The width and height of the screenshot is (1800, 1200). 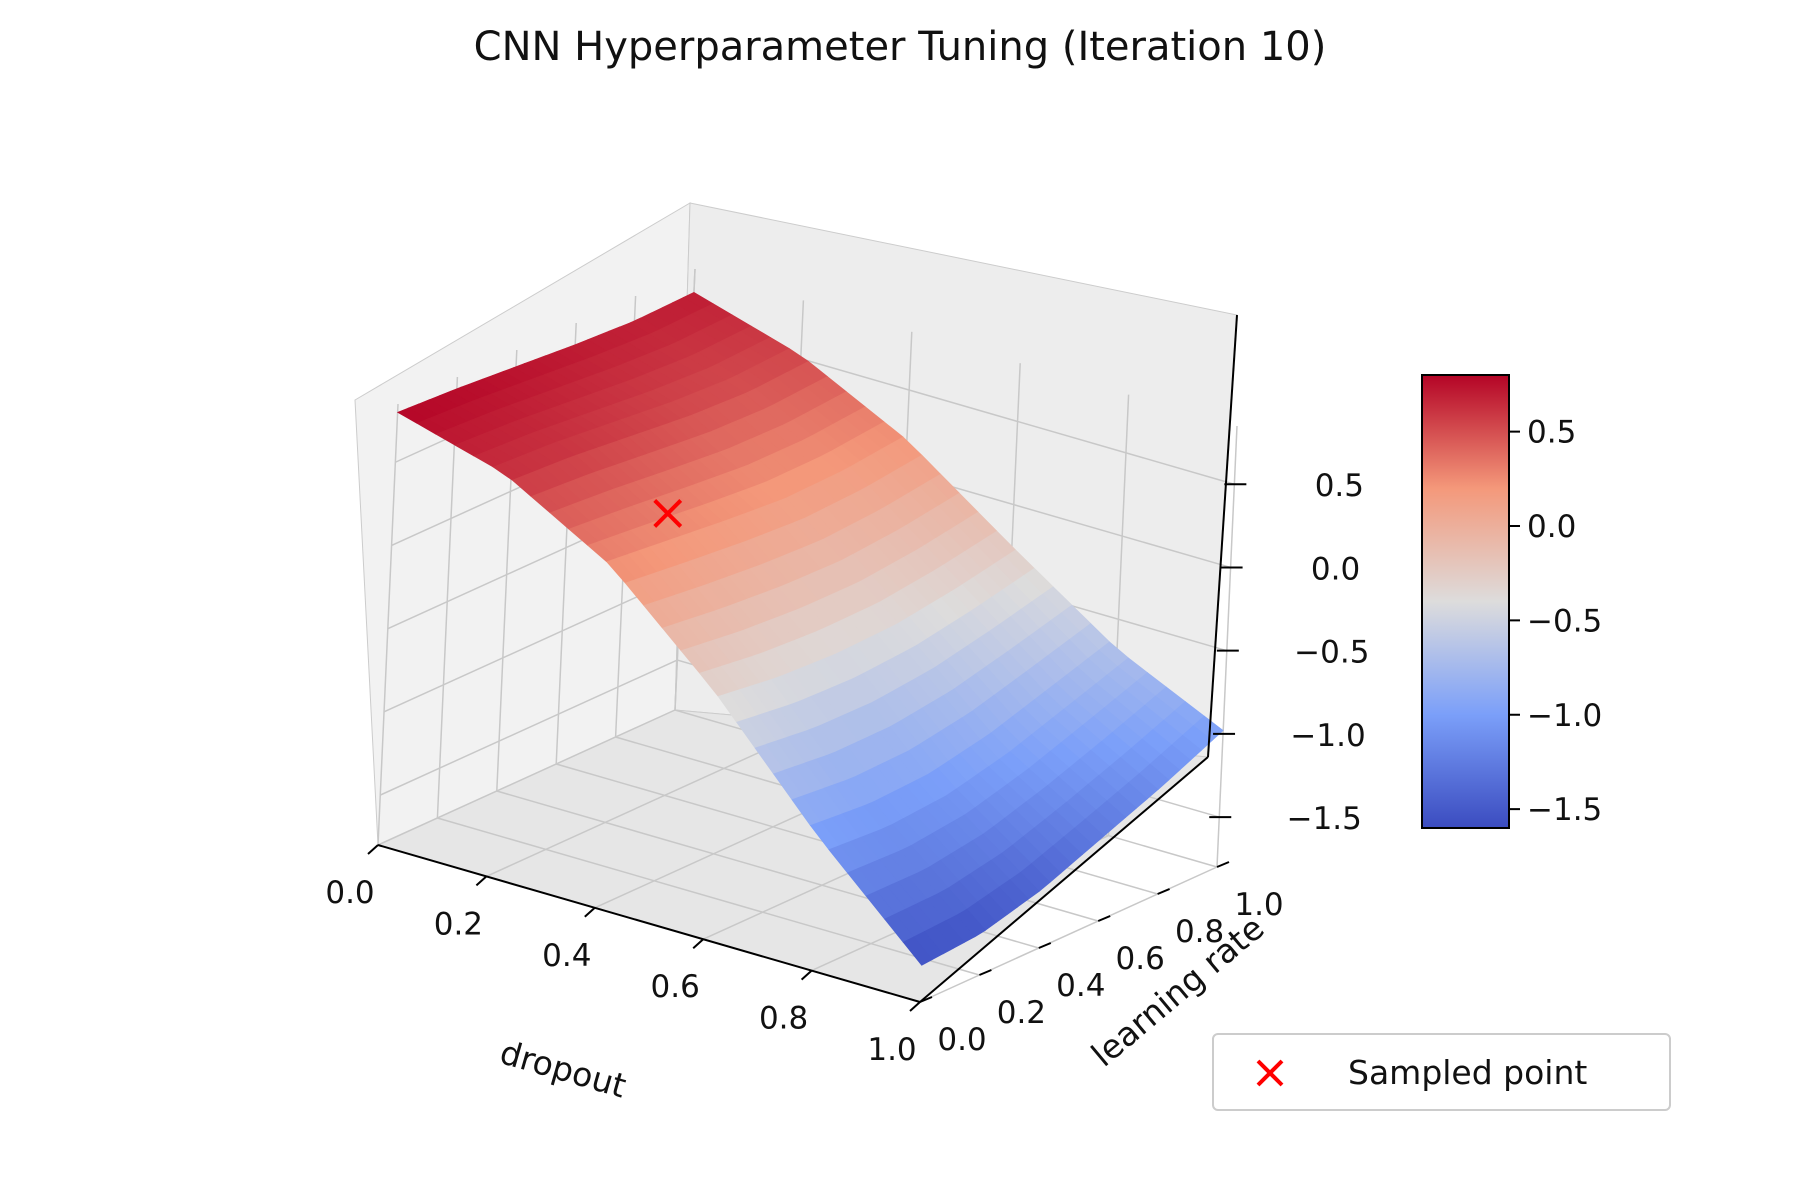 What do you see at coordinates (1551, 433) in the screenshot?
I see `colorbar-tick-label: 0.5` at bounding box center [1551, 433].